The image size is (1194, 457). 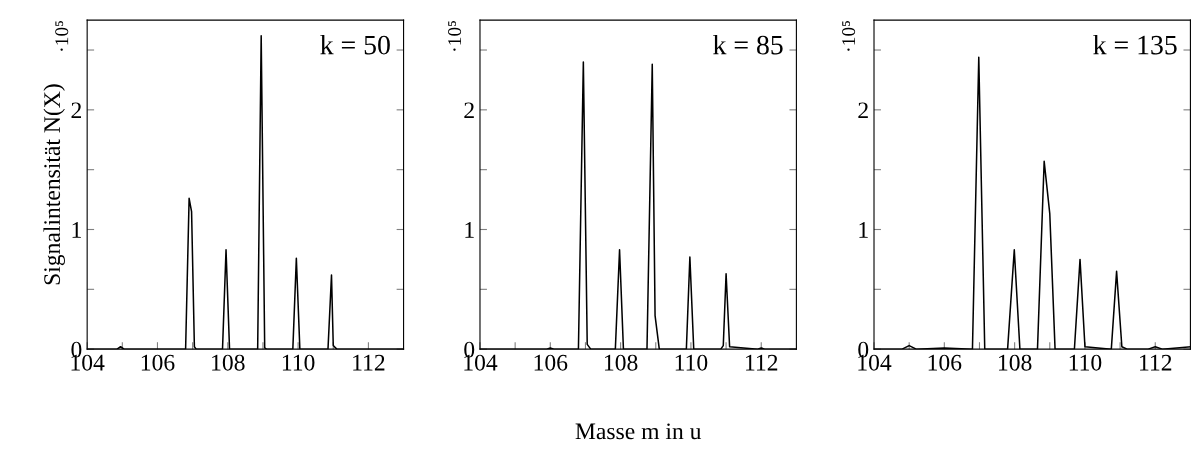 What do you see at coordinates (748, 44) in the screenshot?
I see `annotation: k = 85` at bounding box center [748, 44].